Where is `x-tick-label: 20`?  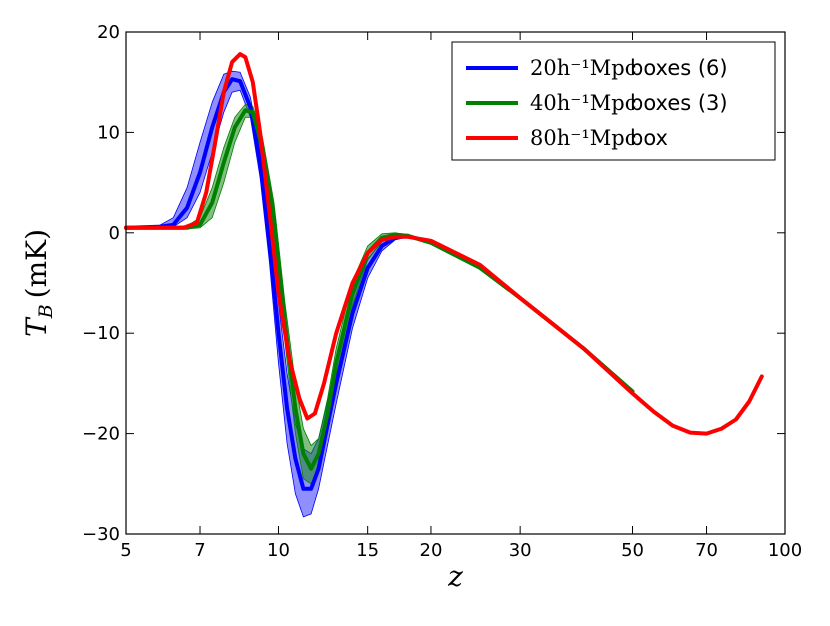
x-tick-label: 20 is located at coordinates (431, 550).